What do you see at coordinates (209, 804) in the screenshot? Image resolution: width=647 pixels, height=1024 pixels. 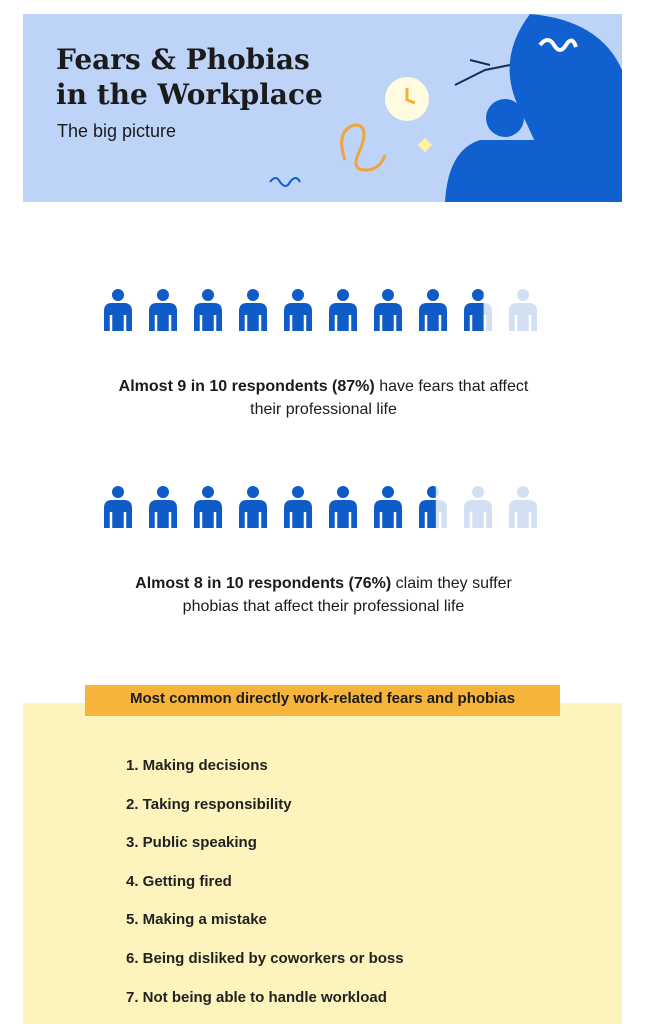 I see `list-item: 2. Taking responsibility` at bounding box center [209, 804].